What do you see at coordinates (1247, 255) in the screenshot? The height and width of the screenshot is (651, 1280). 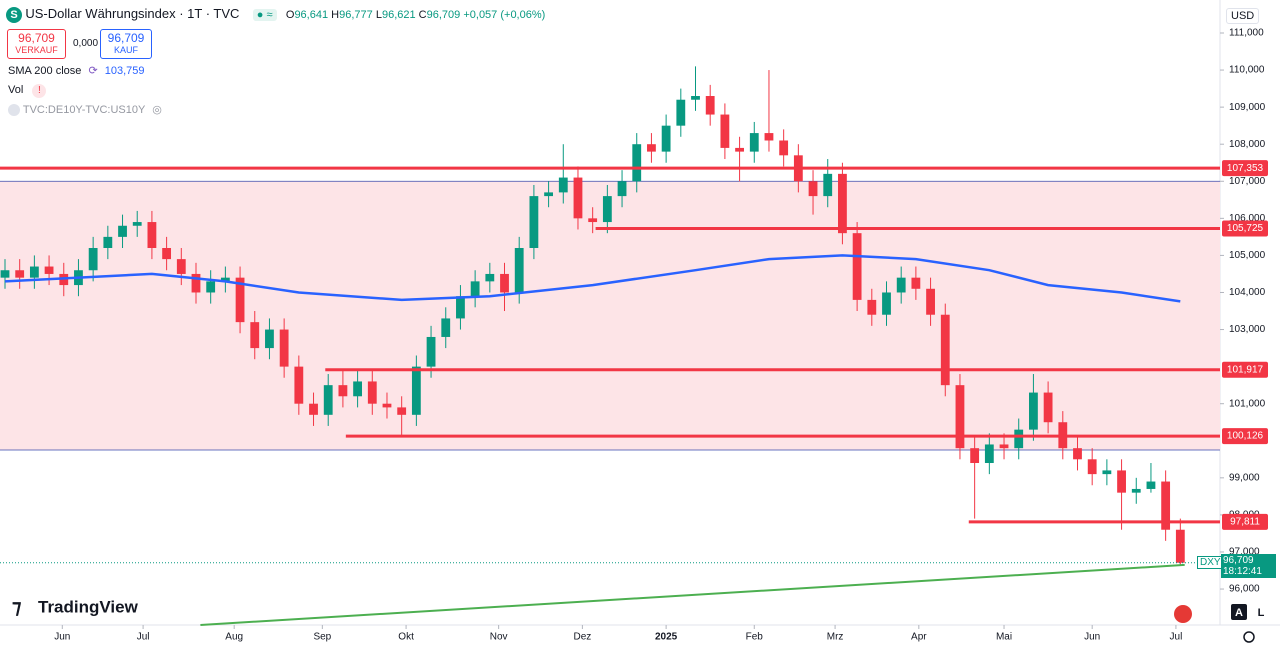 I see `y-tick-label: 105,000` at bounding box center [1247, 255].